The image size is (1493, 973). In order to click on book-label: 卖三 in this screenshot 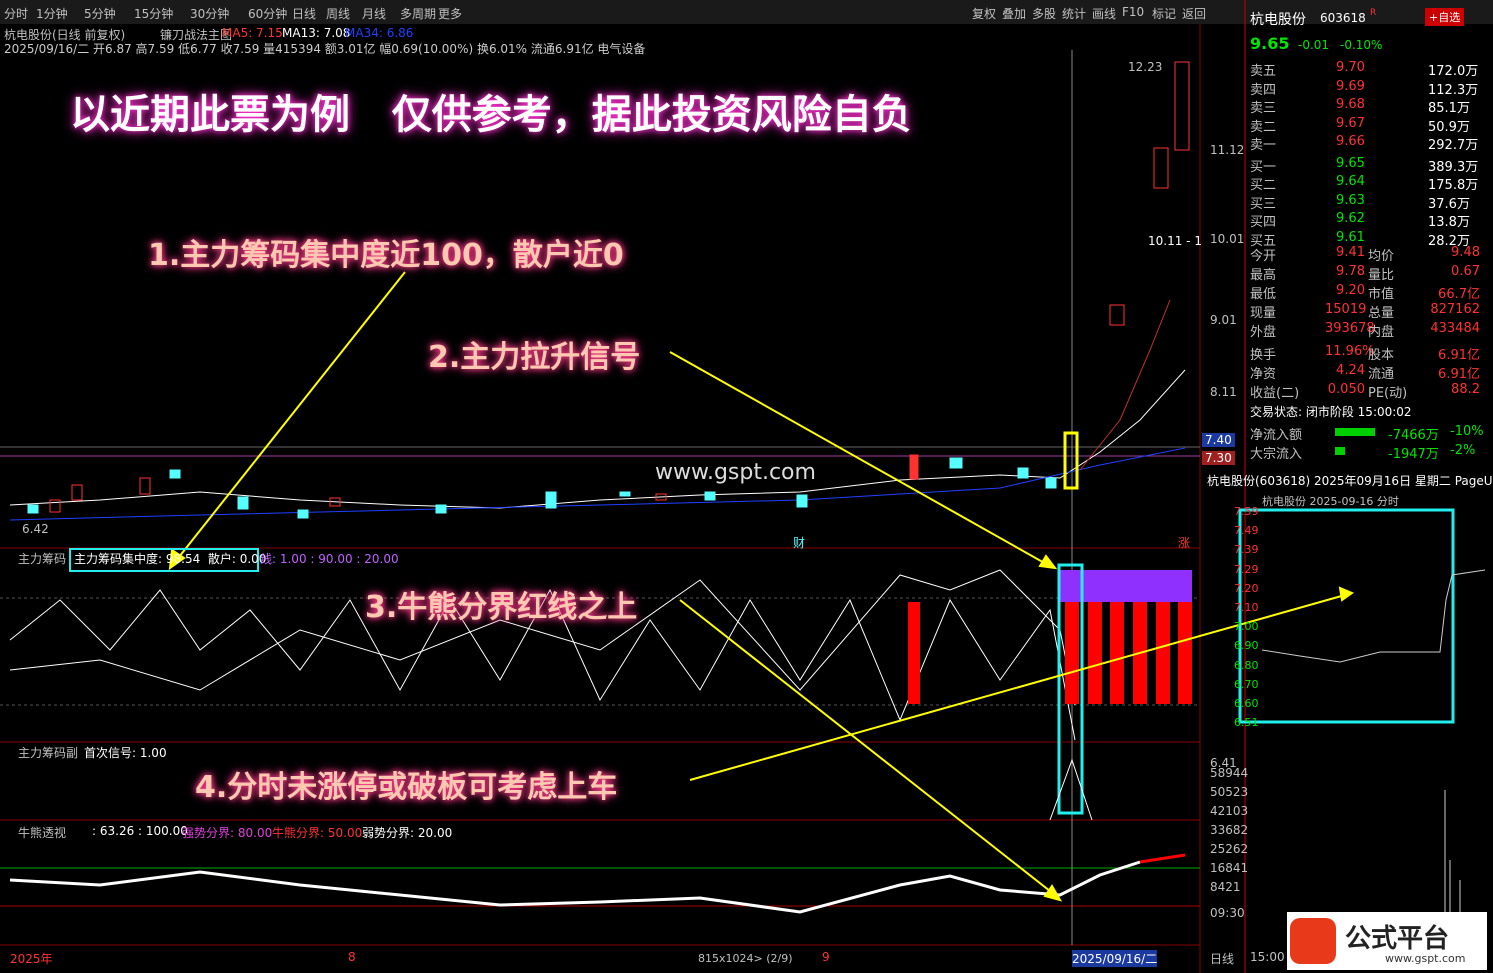, I will do `click(1263, 108)`.